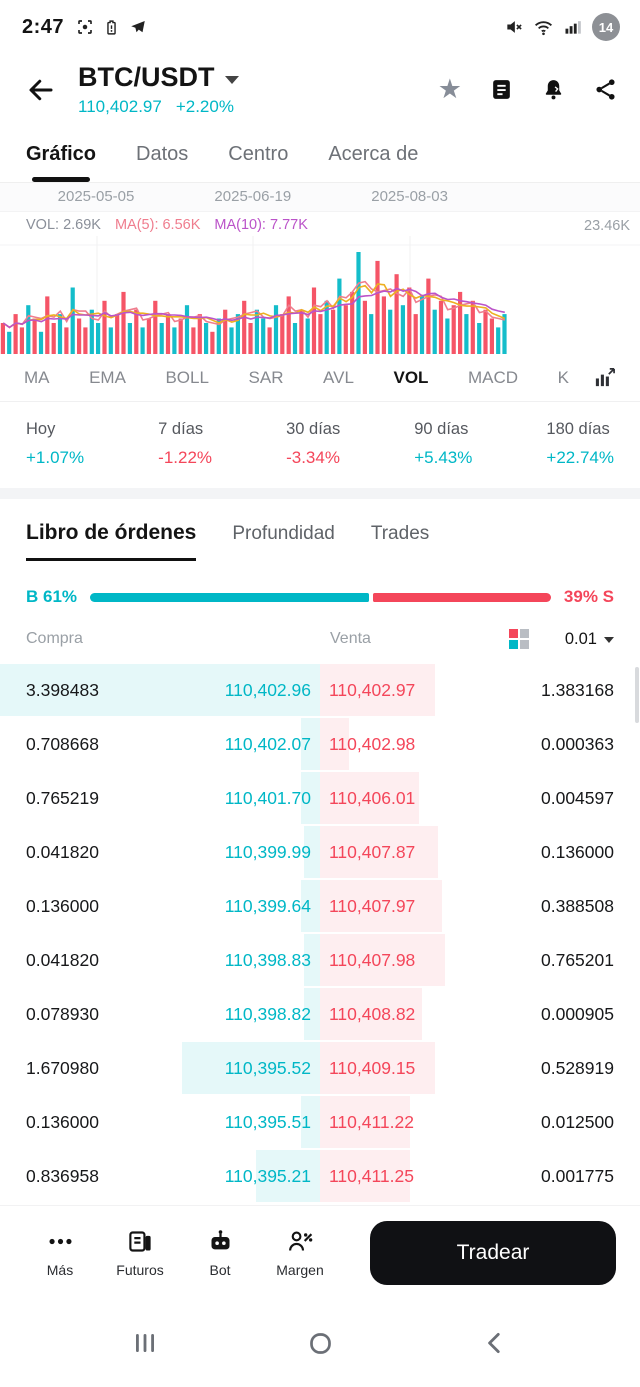  Describe the element at coordinates (320, 1014) in the screenshot. I see `order-book-row: 0.078930 110,398.82 110,408.82 0.000905` at that location.